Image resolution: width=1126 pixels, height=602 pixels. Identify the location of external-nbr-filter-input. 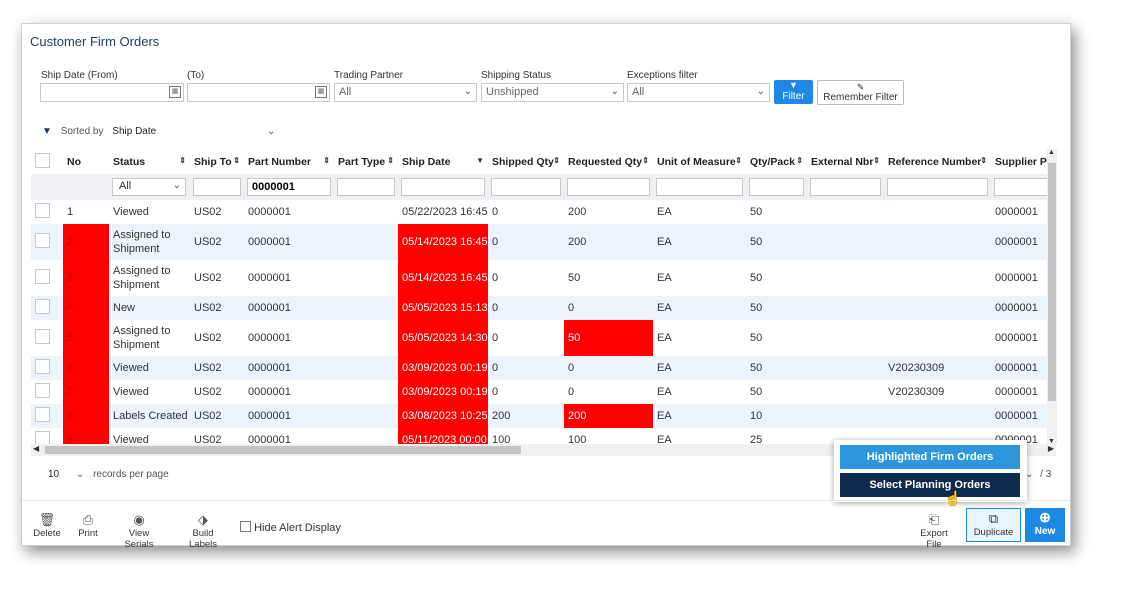
(845, 187).